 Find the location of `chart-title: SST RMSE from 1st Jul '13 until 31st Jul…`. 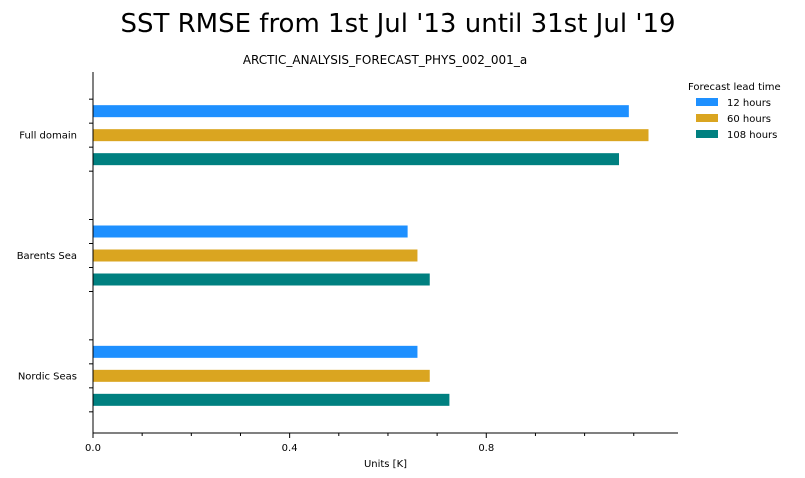

chart-title: SST RMSE from 1st Jul '13 until 31st Jul… is located at coordinates (397, 24).